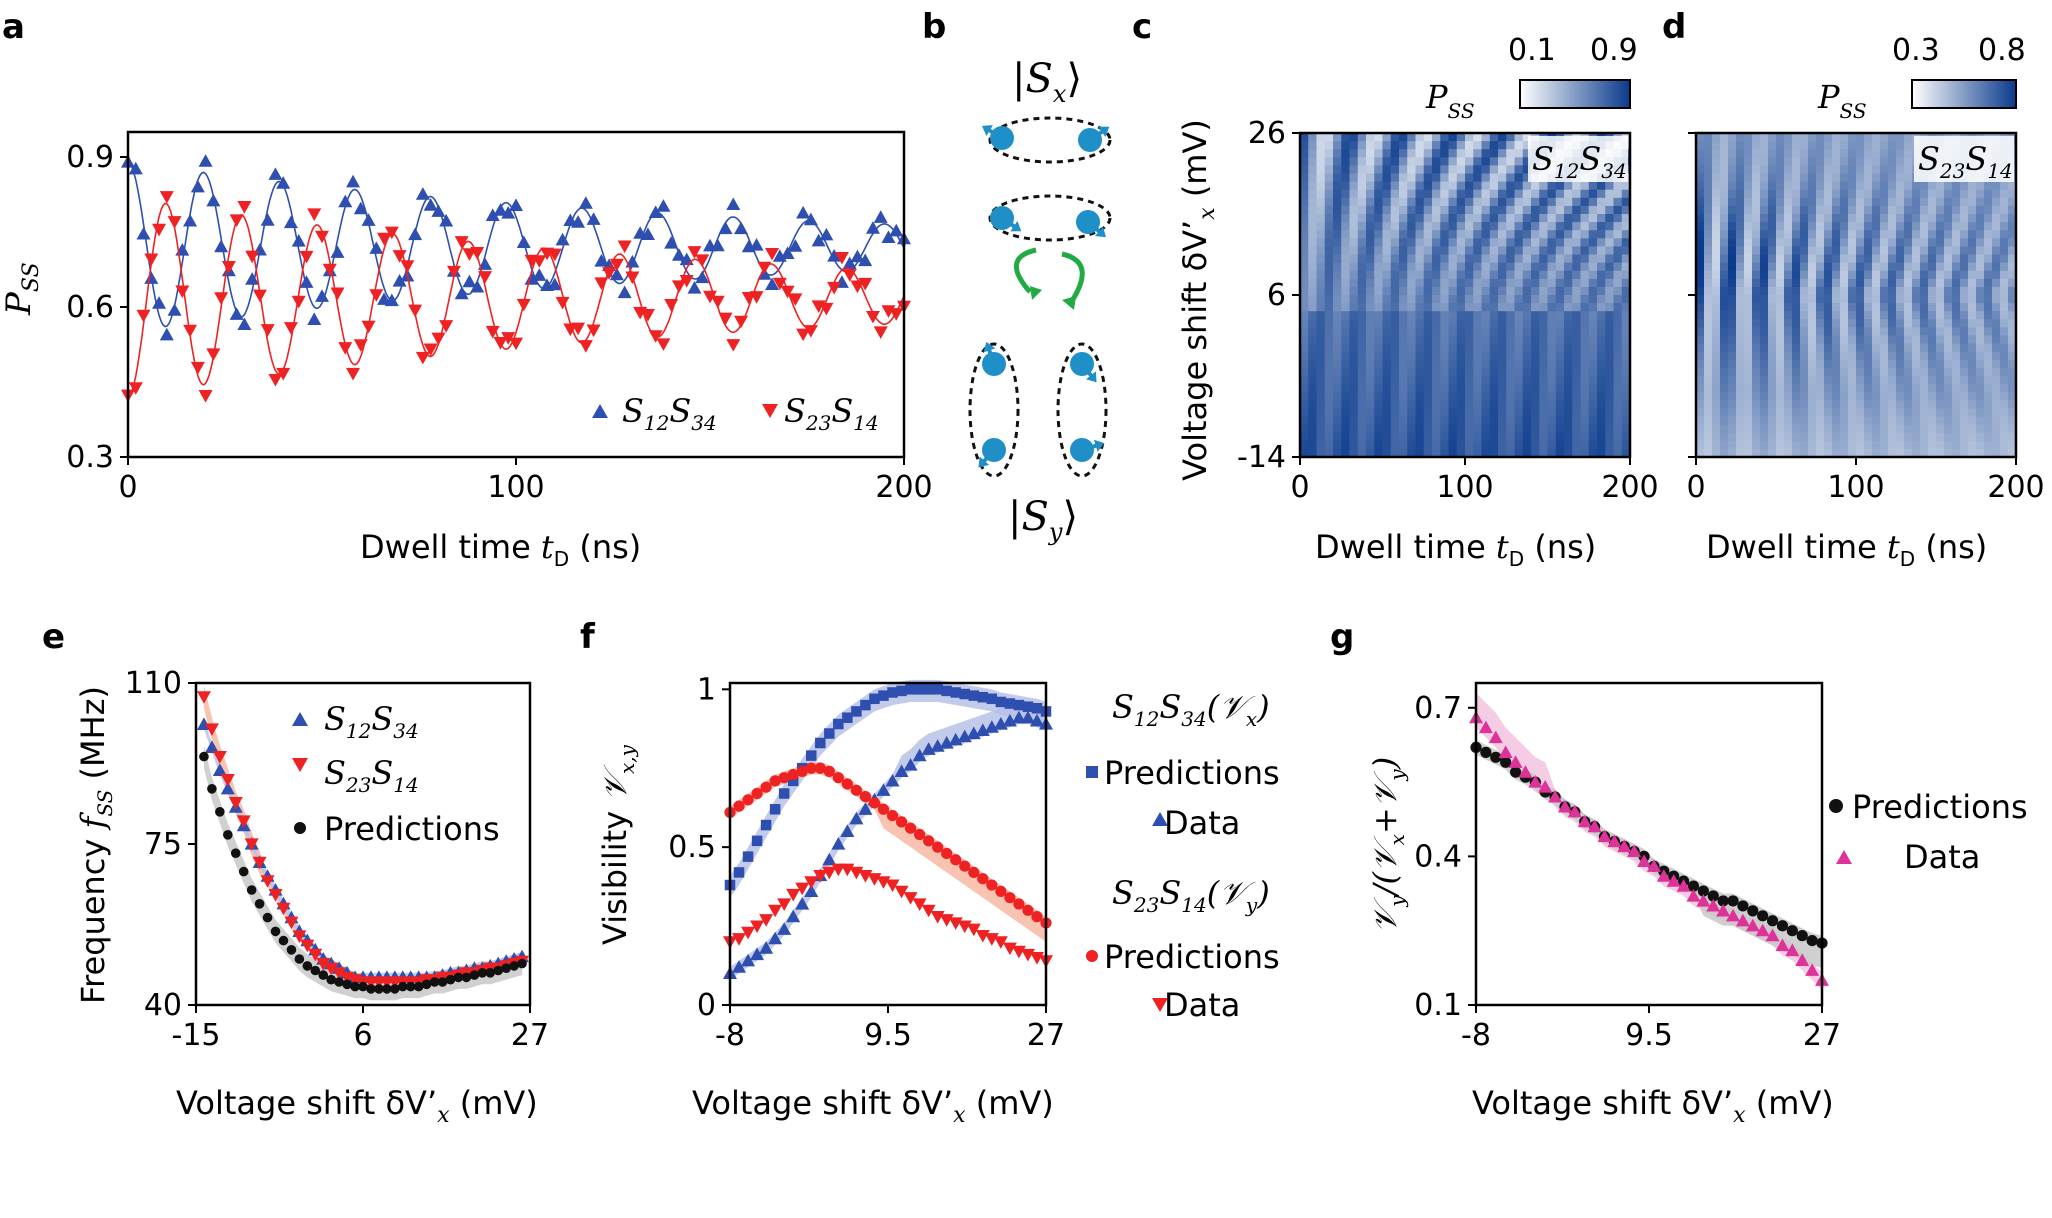 The image size is (2052, 1218). What do you see at coordinates (396, 774) in the screenshot?
I see `panel-e-legend: S12S34 S23S14 Predictions` at bounding box center [396, 774].